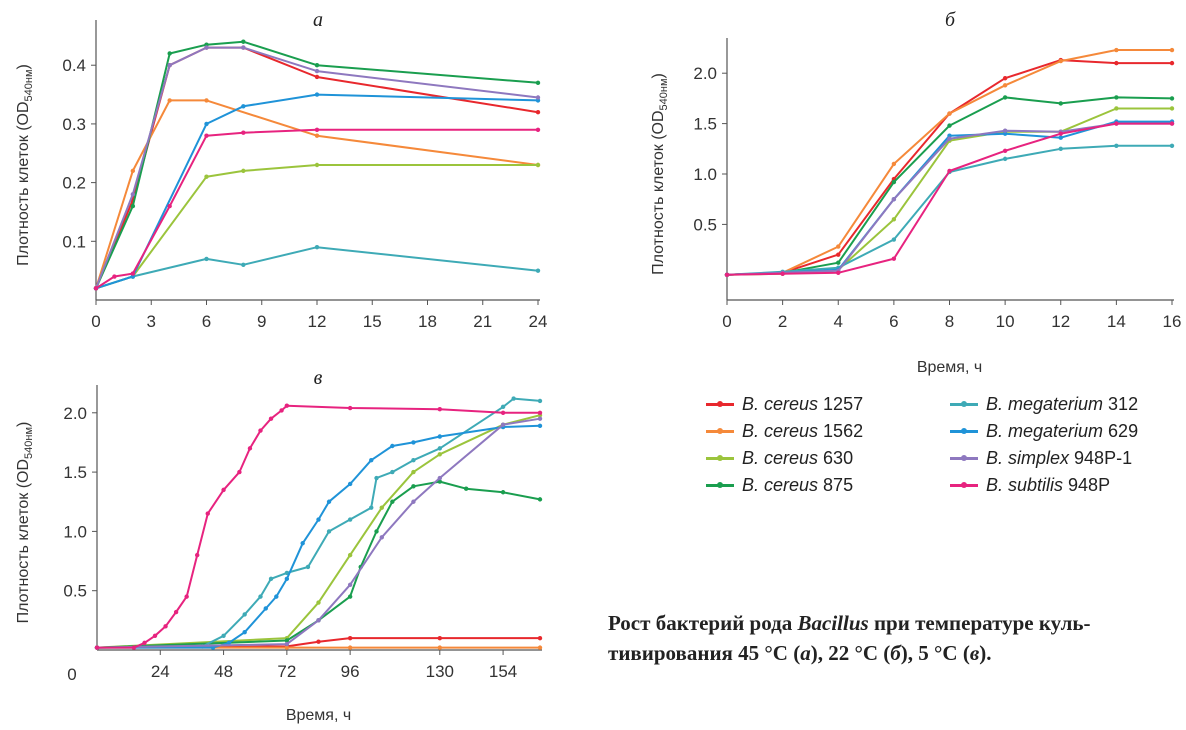  What do you see at coordinates (160, 671) in the screenshot?
I see `x-tick-label: 24` at bounding box center [160, 671].